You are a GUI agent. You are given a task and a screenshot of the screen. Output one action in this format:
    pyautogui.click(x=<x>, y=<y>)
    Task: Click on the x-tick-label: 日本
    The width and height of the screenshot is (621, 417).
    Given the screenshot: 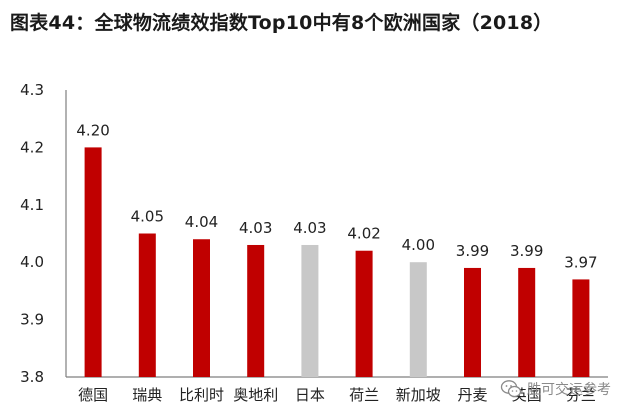 What is the action you would take?
    pyautogui.click(x=310, y=395)
    